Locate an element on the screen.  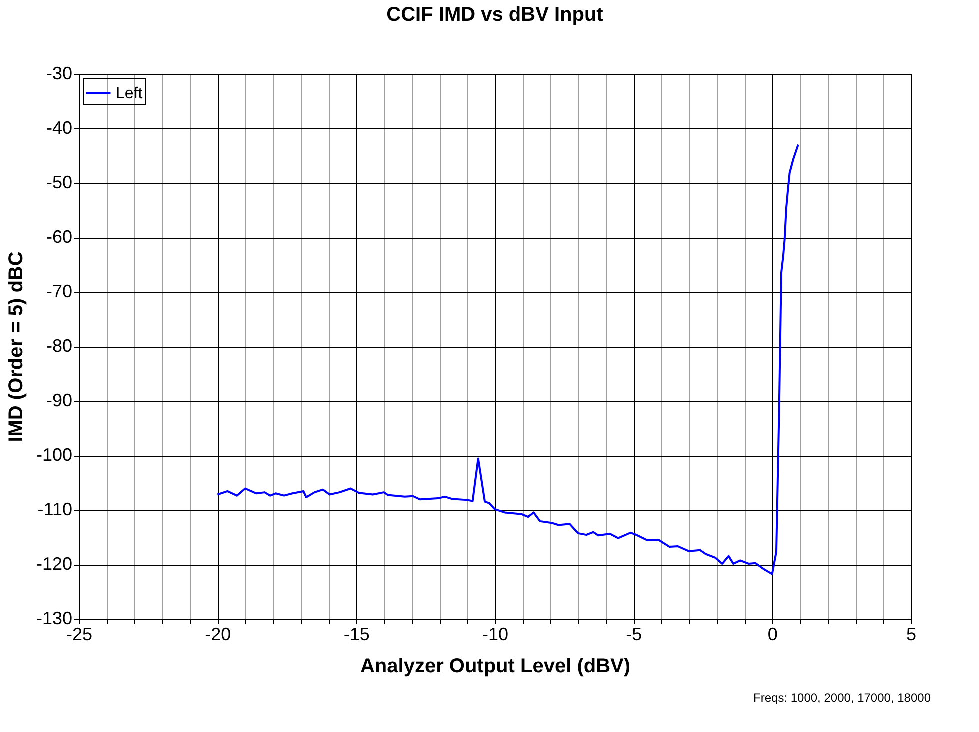
y-tick-label: -110 is located at coordinates (55, 510).